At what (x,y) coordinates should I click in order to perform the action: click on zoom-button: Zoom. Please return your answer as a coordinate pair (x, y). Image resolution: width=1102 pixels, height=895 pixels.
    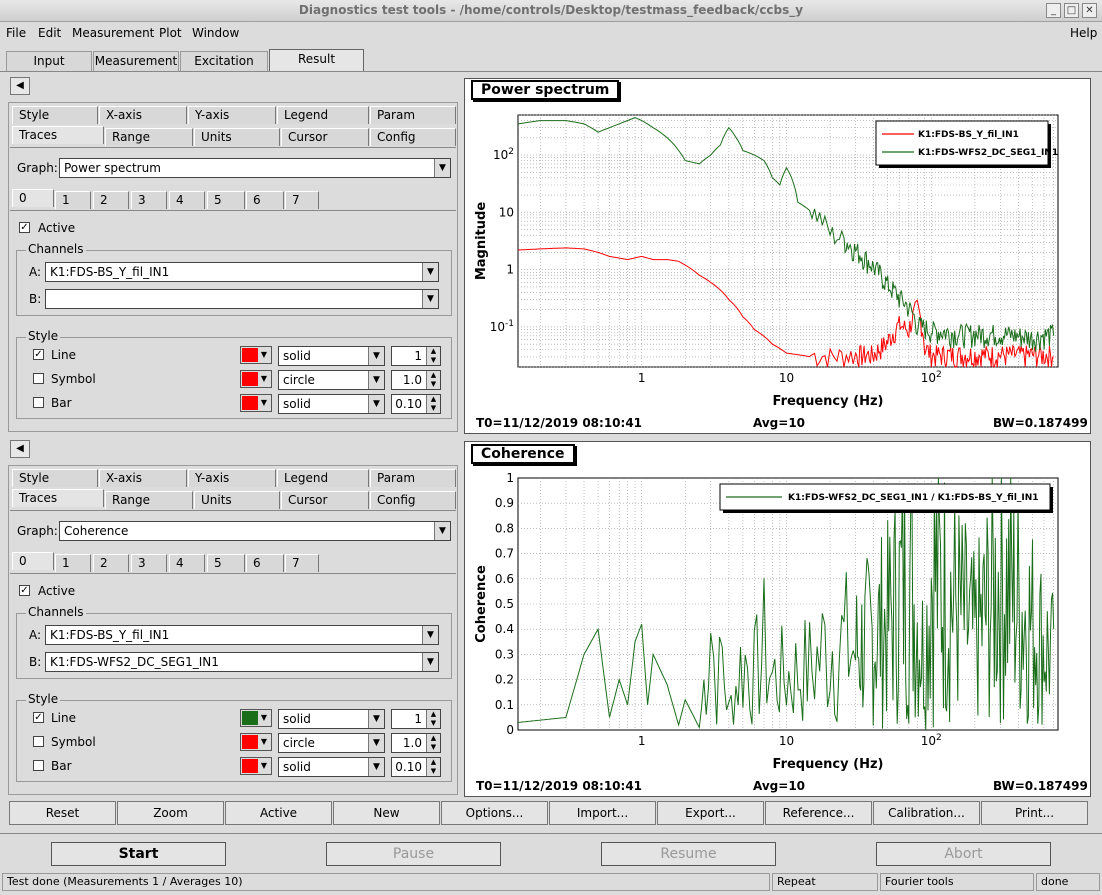
    Looking at the image, I should click on (170, 813).